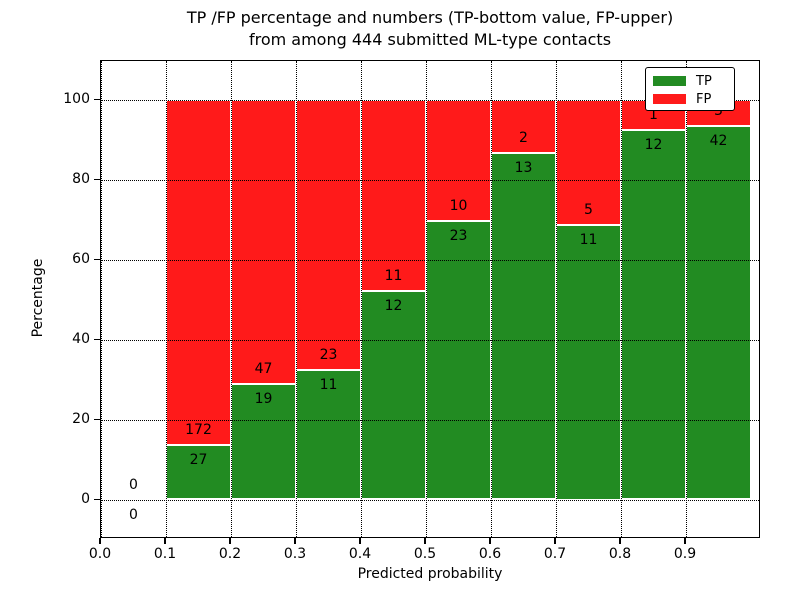 This screenshot has width=800, height=600. What do you see at coordinates (85, 498) in the screenshot?
I see `y-tick-label: 0` at bounding box center [85, 498].